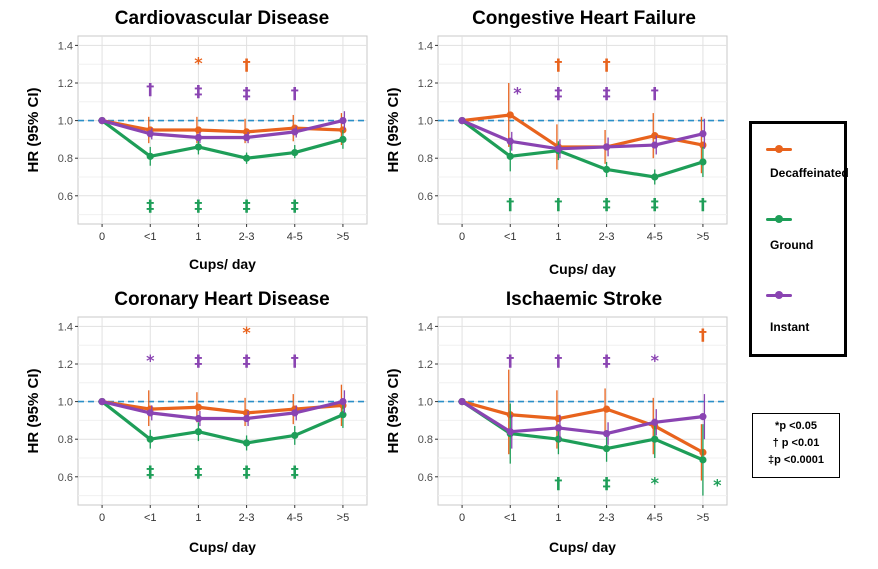  What do you see at coordinates (790, 327) in the screenshot?
I see `legend-label-instant: Instant` at bounding box center [790, 327].